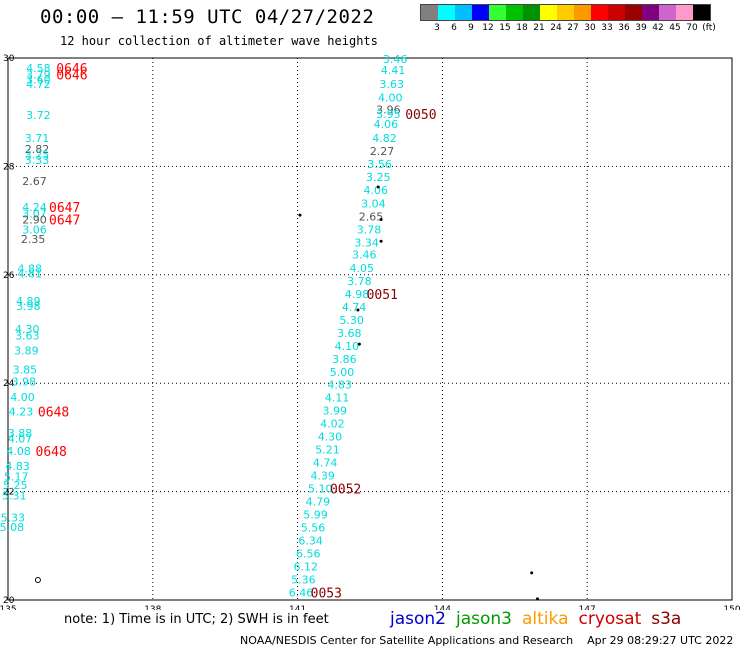 The image size is (740, 650). What do you see at coordinates (21, 411) in the screenshot?
I see `wave-height-label: 4.23` at bounding box center [21, 411].